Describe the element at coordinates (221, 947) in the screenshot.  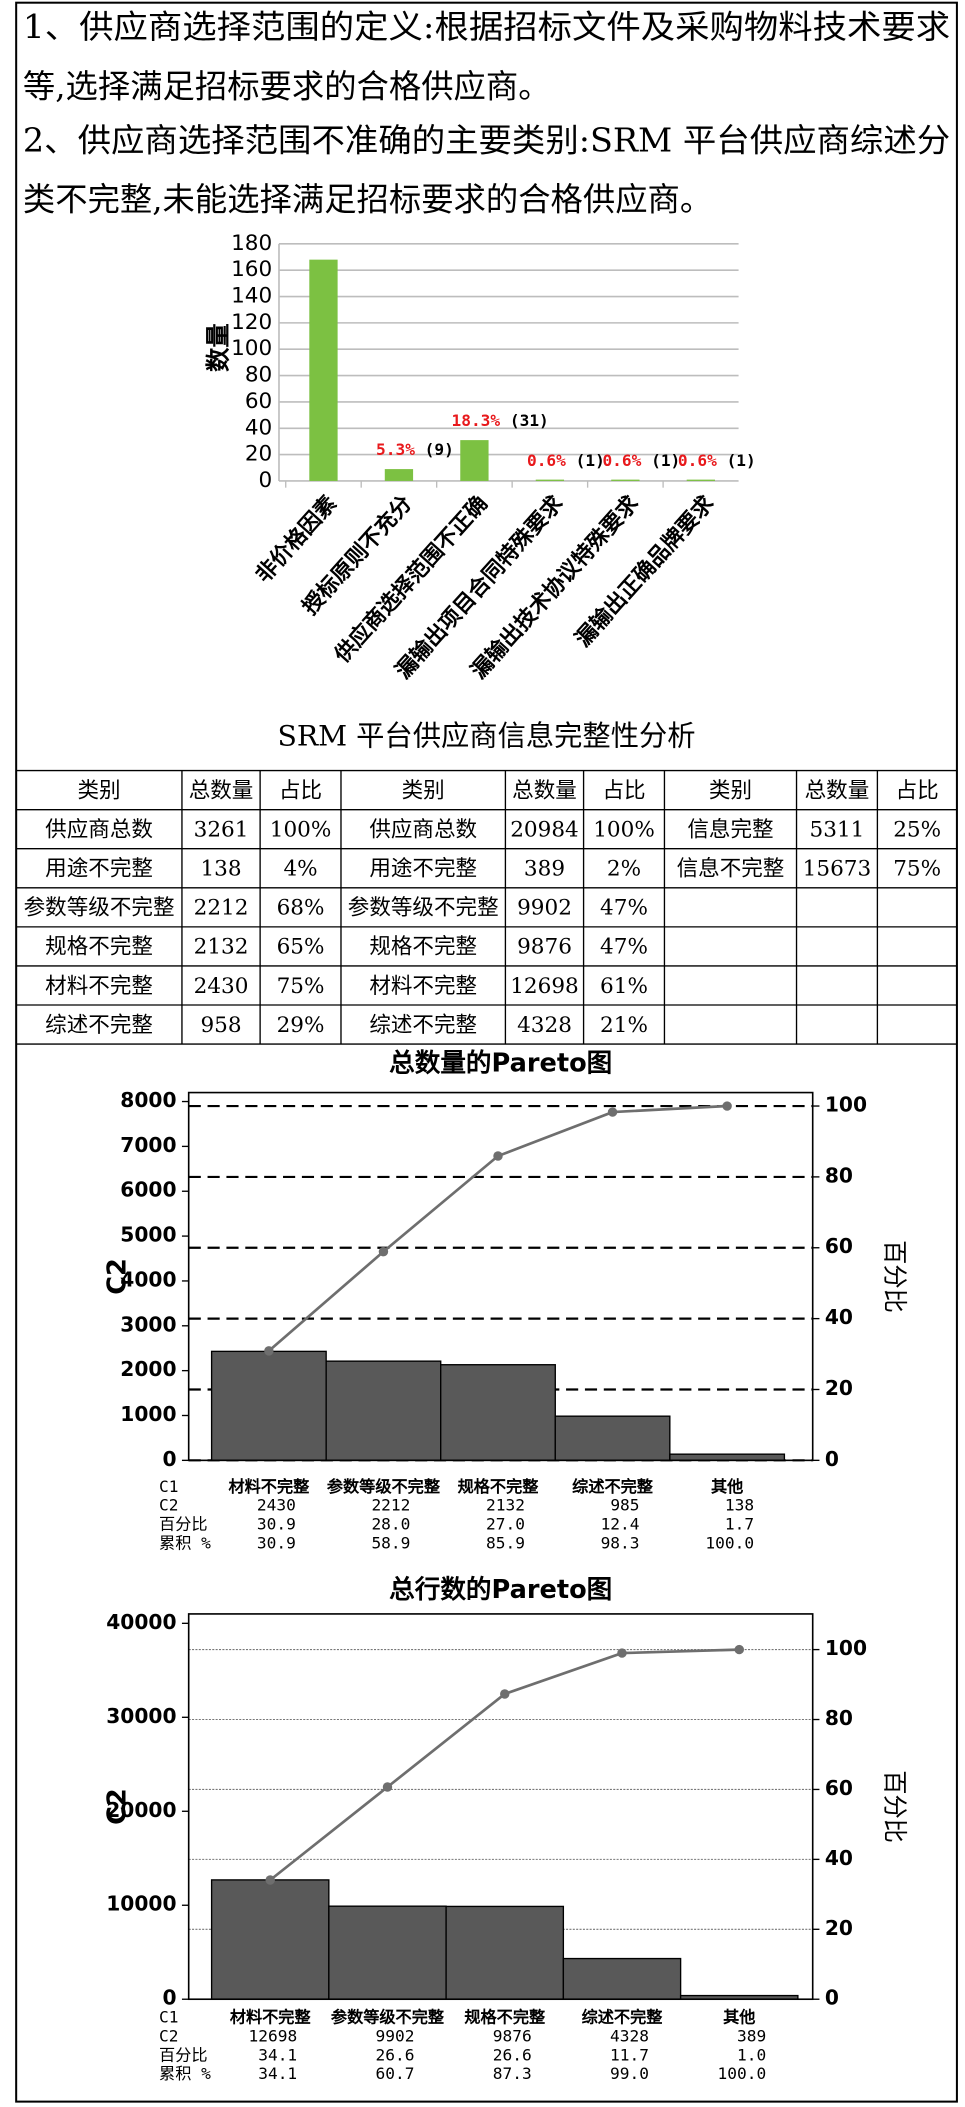
I see `table-cell: 2132` at that location.